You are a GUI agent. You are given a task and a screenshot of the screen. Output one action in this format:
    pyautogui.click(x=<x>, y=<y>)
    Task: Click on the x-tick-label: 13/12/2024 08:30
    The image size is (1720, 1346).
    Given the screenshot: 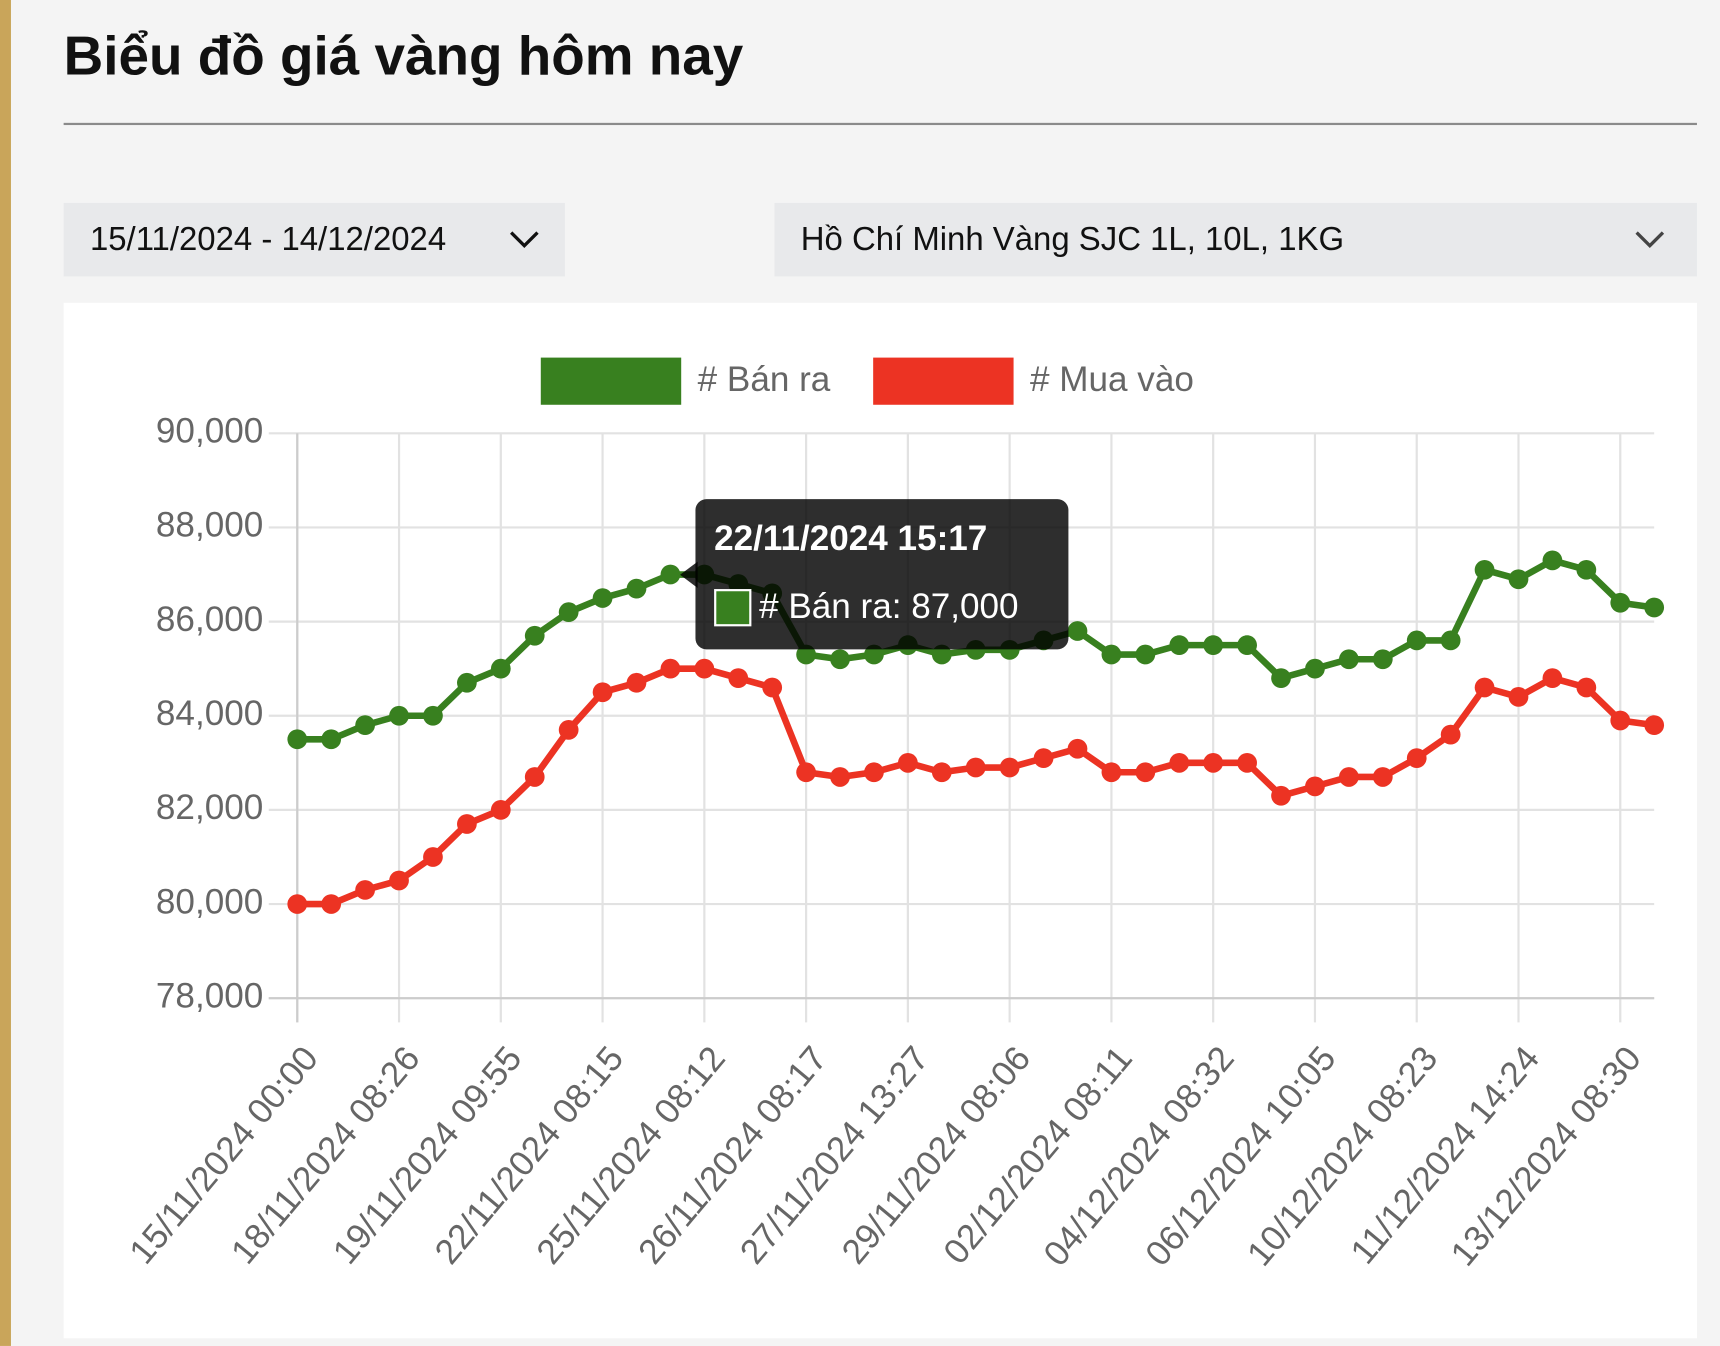 What is the action you would take?
    pyautogui.click(x=1545, y=1156)
    